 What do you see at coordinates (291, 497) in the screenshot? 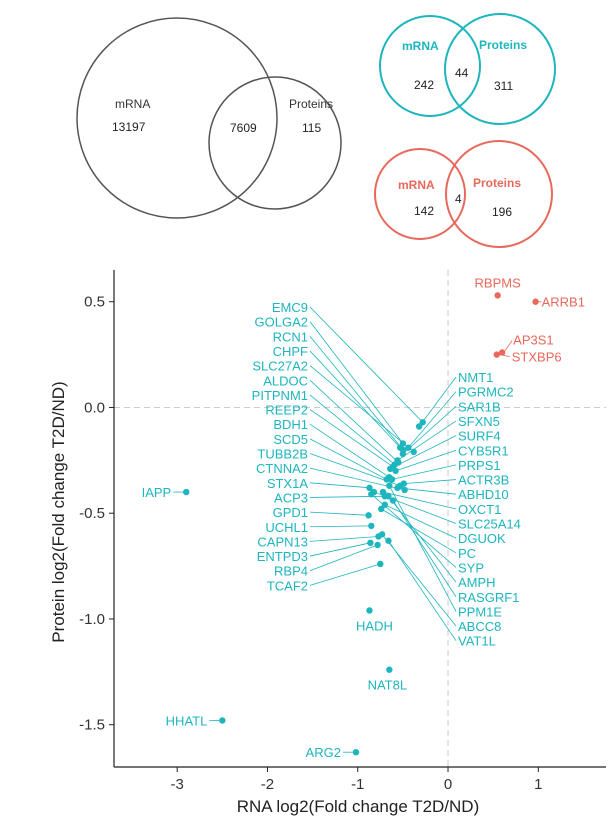
I see `point-label: ACP3` at bounding box center [291, 497].